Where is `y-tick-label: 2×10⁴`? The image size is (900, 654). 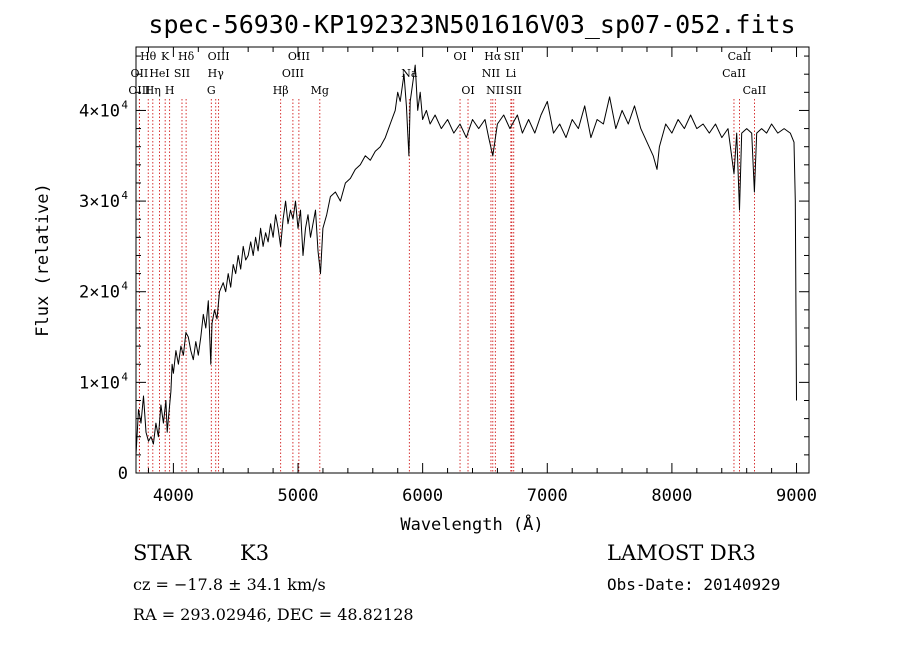 y-tick-label: 2×10⁴ is located at coordinates (103, 291).